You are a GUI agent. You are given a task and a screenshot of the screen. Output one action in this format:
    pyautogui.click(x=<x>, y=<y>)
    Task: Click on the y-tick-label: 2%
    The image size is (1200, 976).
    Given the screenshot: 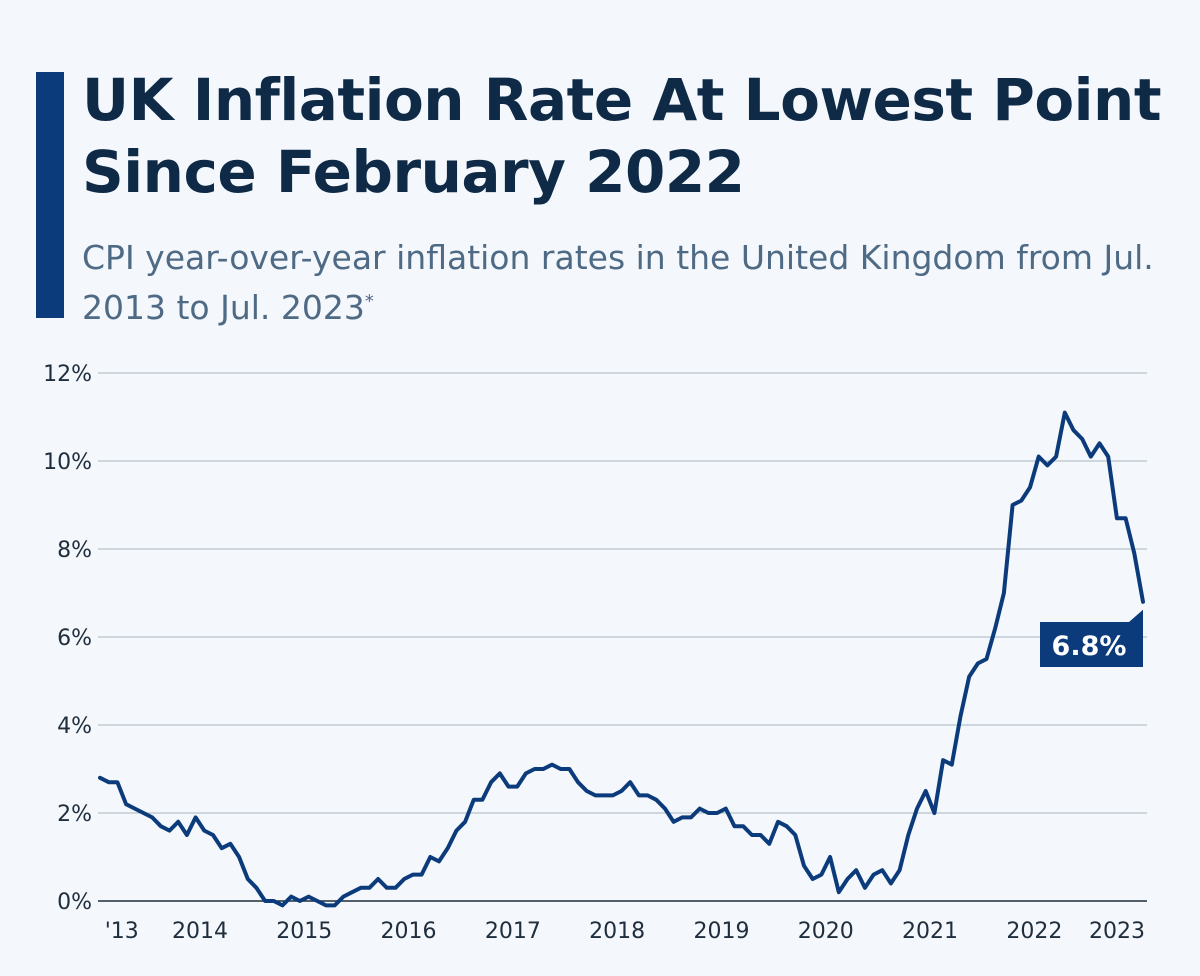 What is the action you would take?
    pyautogui.click(x=74, y=814)
    